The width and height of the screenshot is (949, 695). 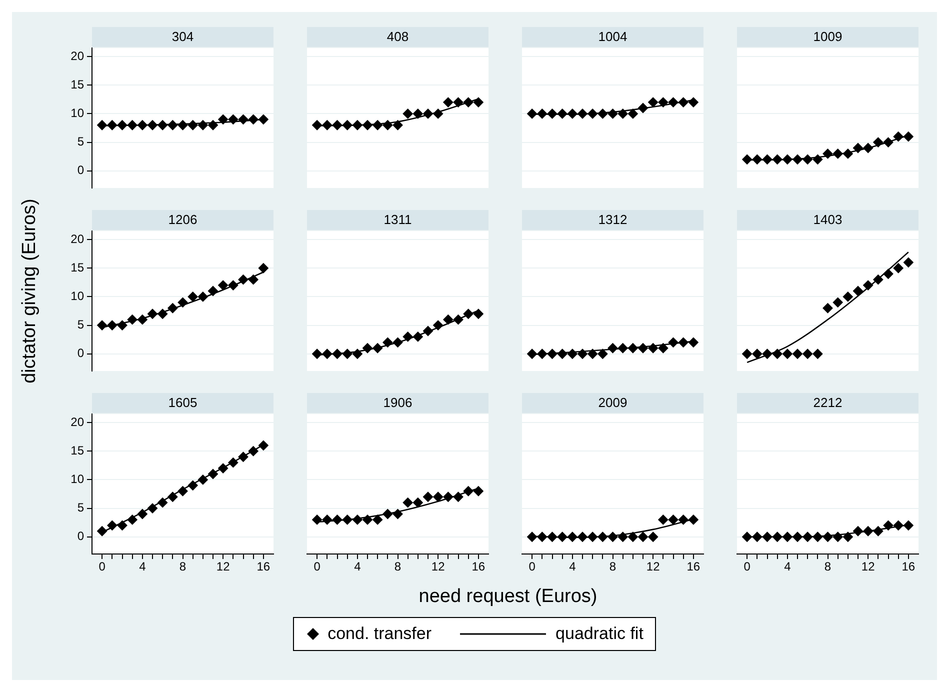 I want to click on chart-title: 1312, so click(x=613, y=220).